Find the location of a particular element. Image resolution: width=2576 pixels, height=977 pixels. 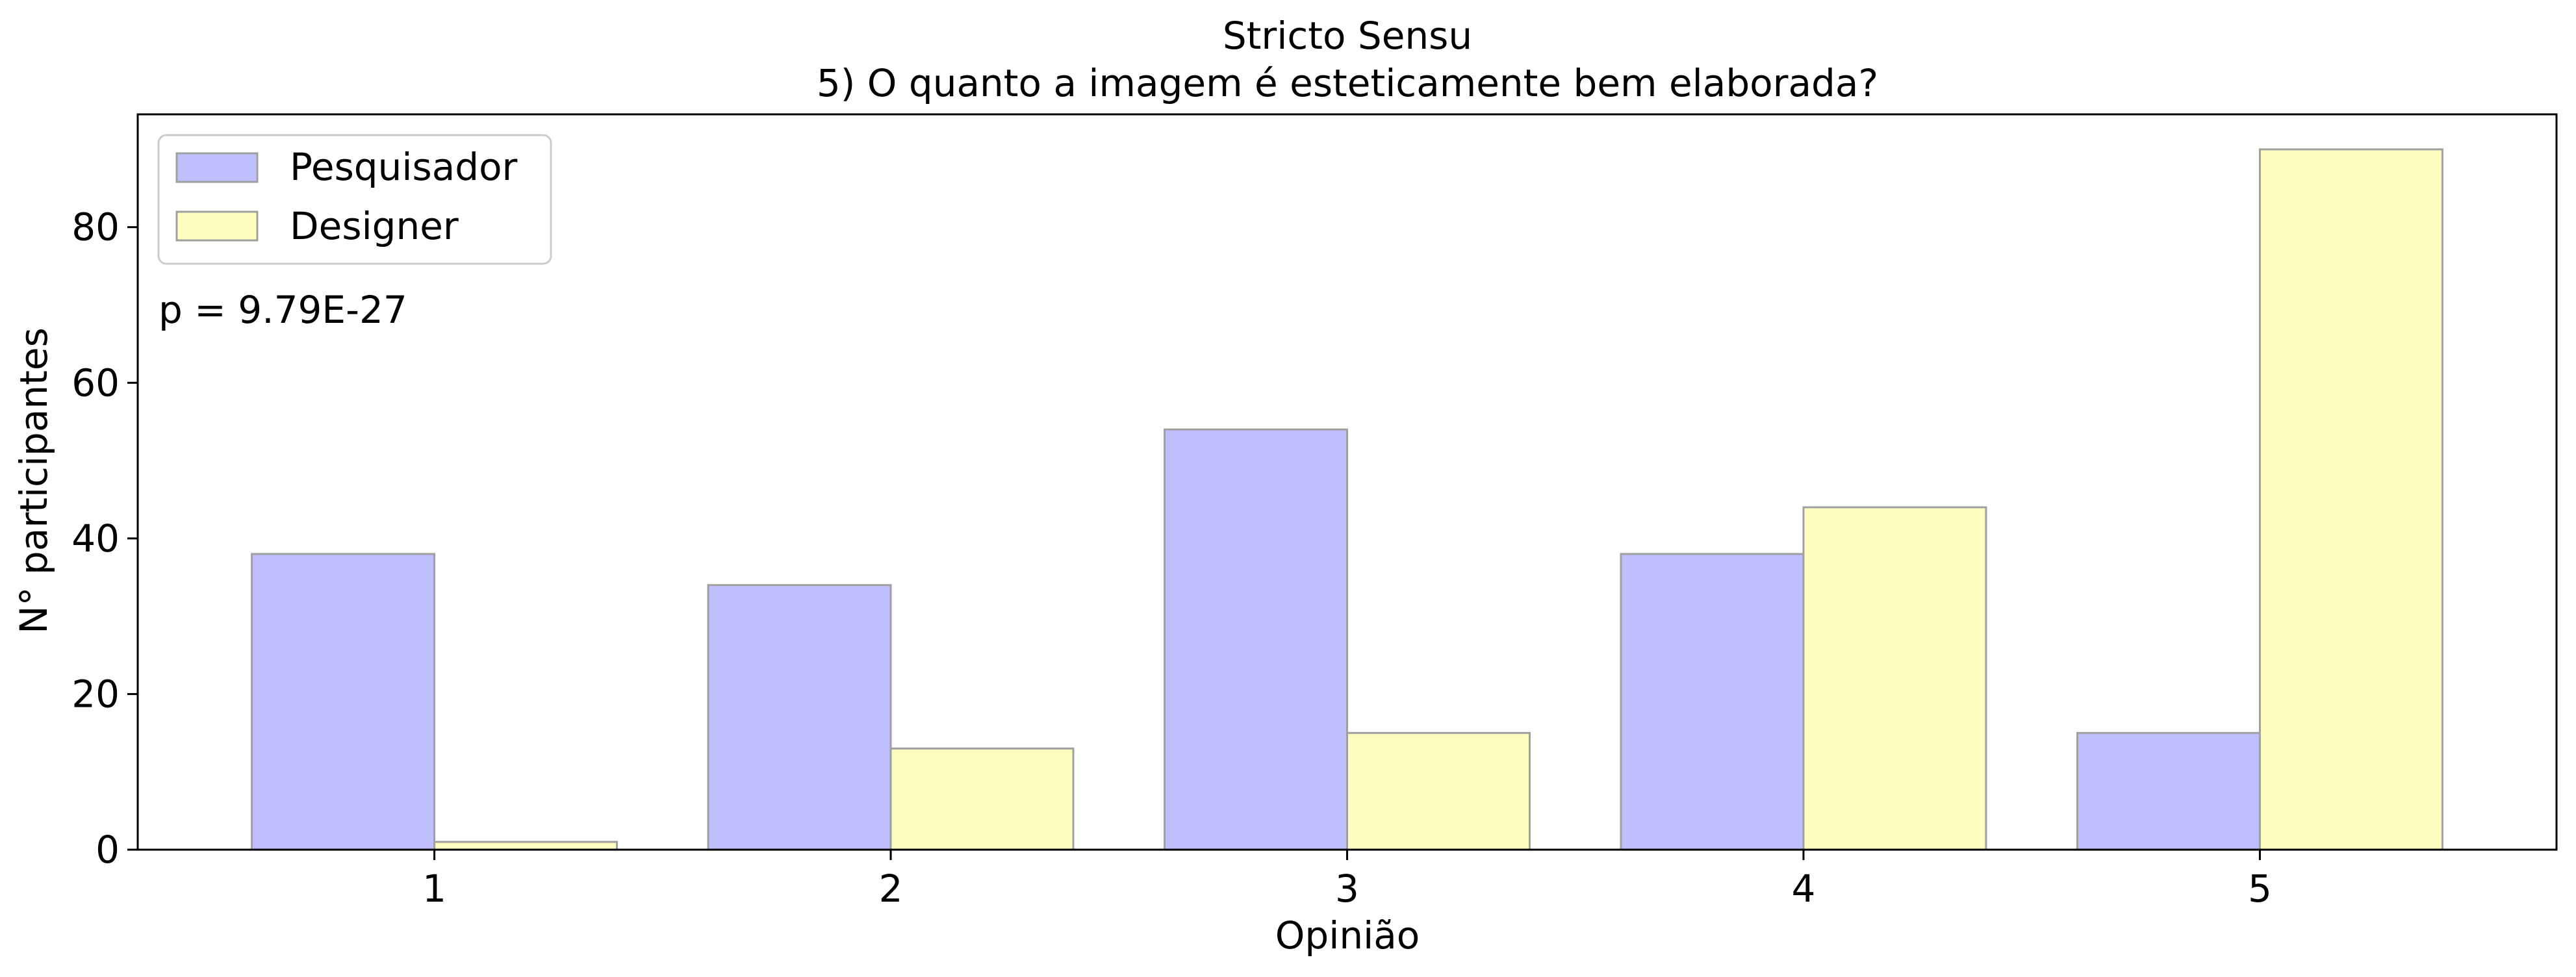

x-tick-label: 5 is located at coordinates (2260, 889).